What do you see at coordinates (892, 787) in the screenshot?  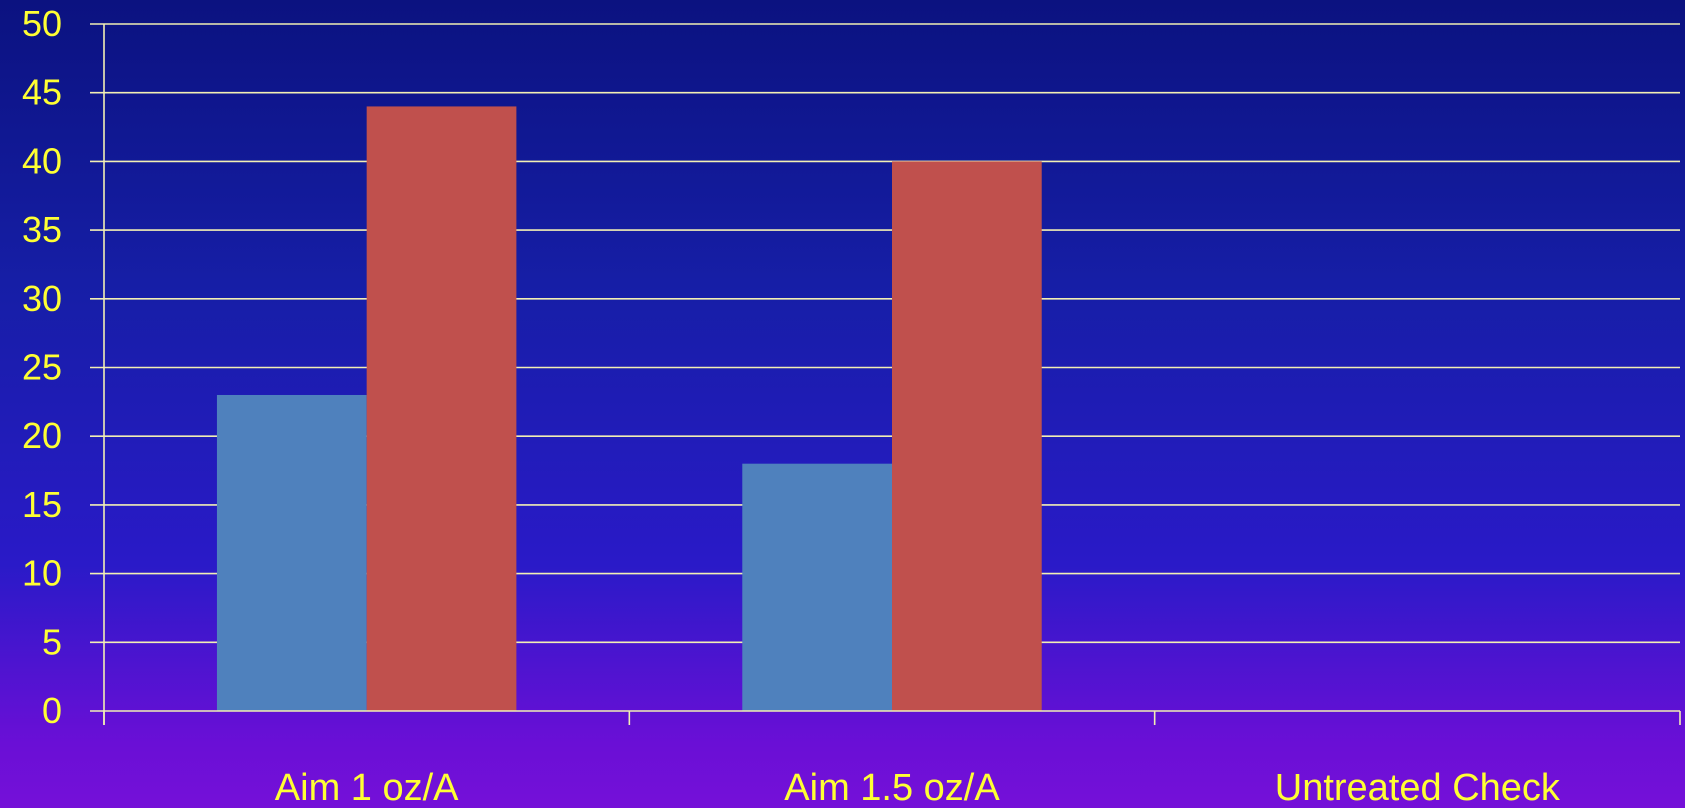 I see `x-category-label: Aim 1.5 oz/A` at bounding box center [892, 787].